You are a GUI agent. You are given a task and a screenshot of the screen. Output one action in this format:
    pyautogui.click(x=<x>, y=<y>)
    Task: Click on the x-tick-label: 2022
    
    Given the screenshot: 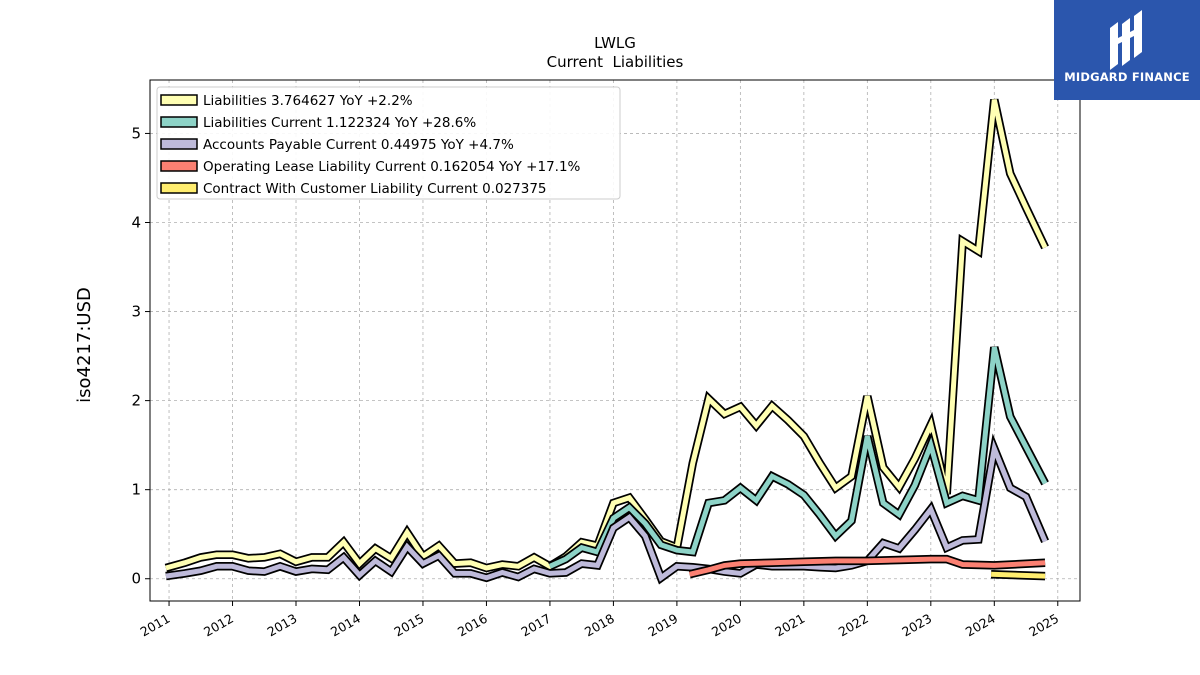 What is the action you would take?
    pyautogui.click(x=853, y=625)
    